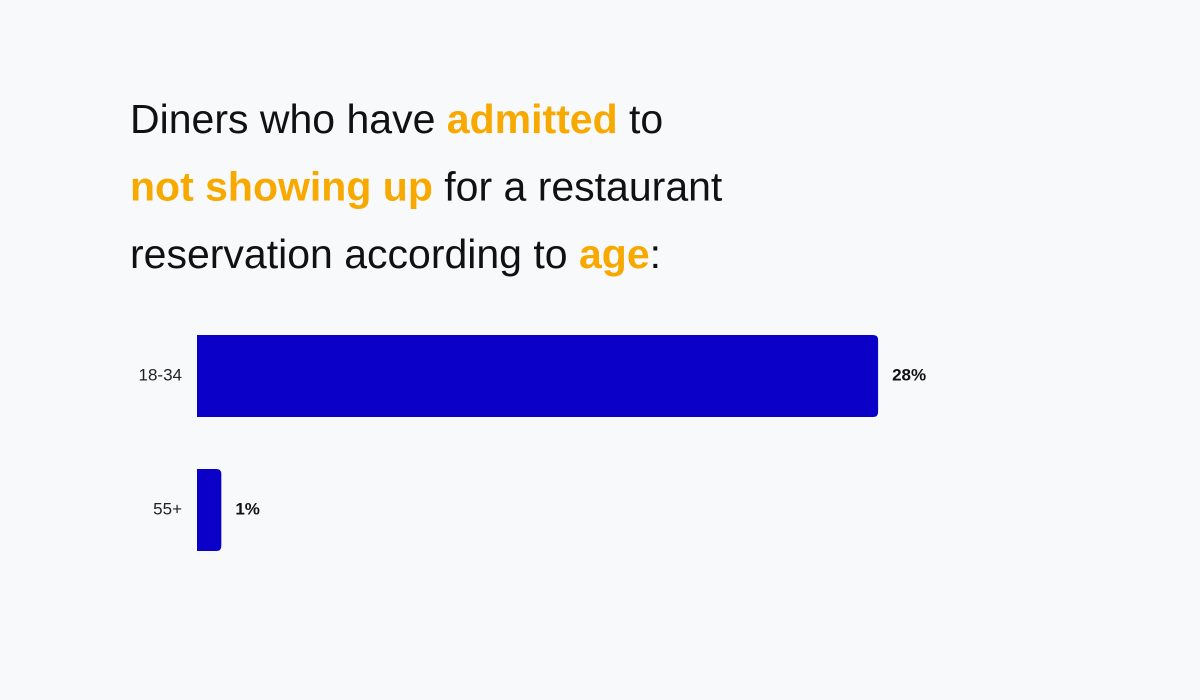 This screenshot has height=700, width=1200. Describe the element at coordinates (641, 119) in the screenshot. I see `title-text: to` at that location.